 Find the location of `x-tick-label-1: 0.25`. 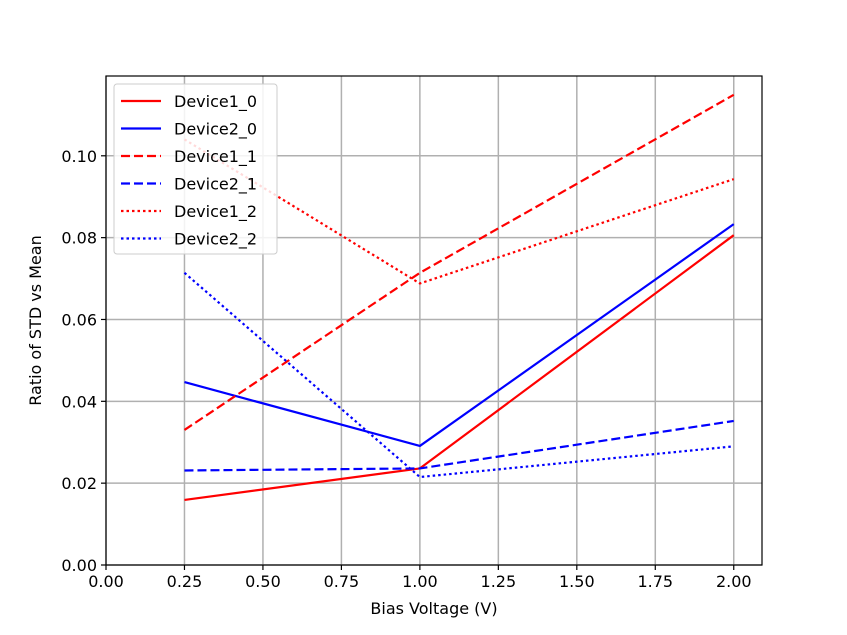

x-tick-label-1: 0.25 is located at coordinates (185, 581).